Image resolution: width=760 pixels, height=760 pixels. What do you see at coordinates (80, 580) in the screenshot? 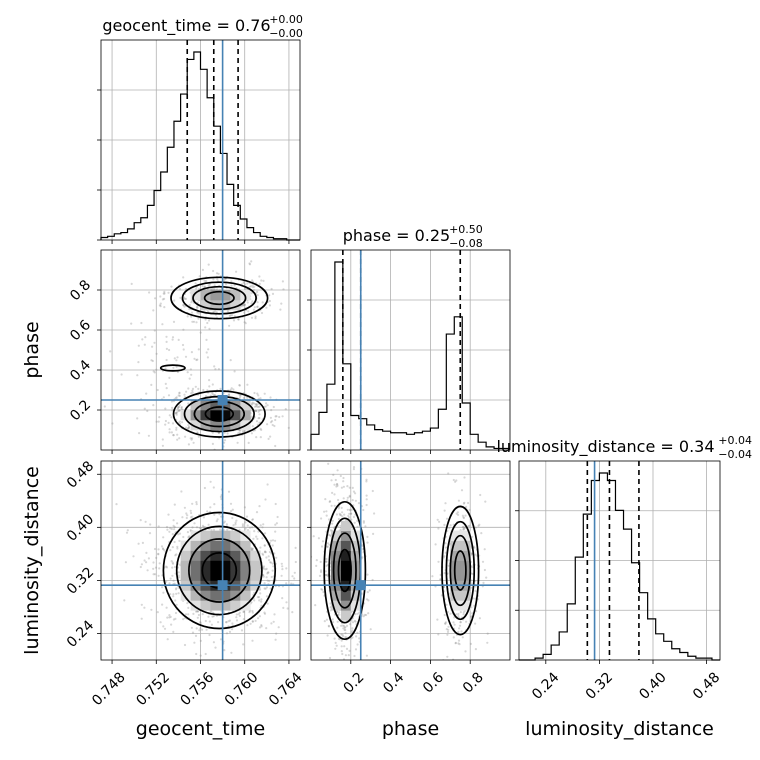
I see `y-tick-label: 0.32` at bounding box center [80, 580].